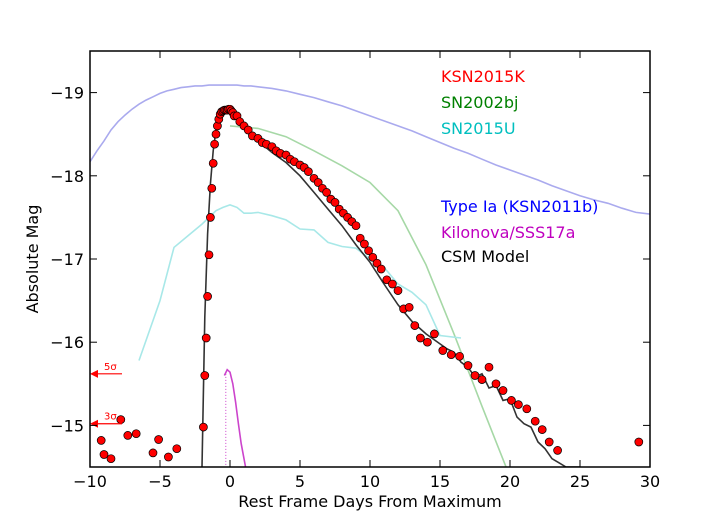  Describe the element at coordinates (510, 481) in the screenshot. I see `x-tick-label: 20` at that location.